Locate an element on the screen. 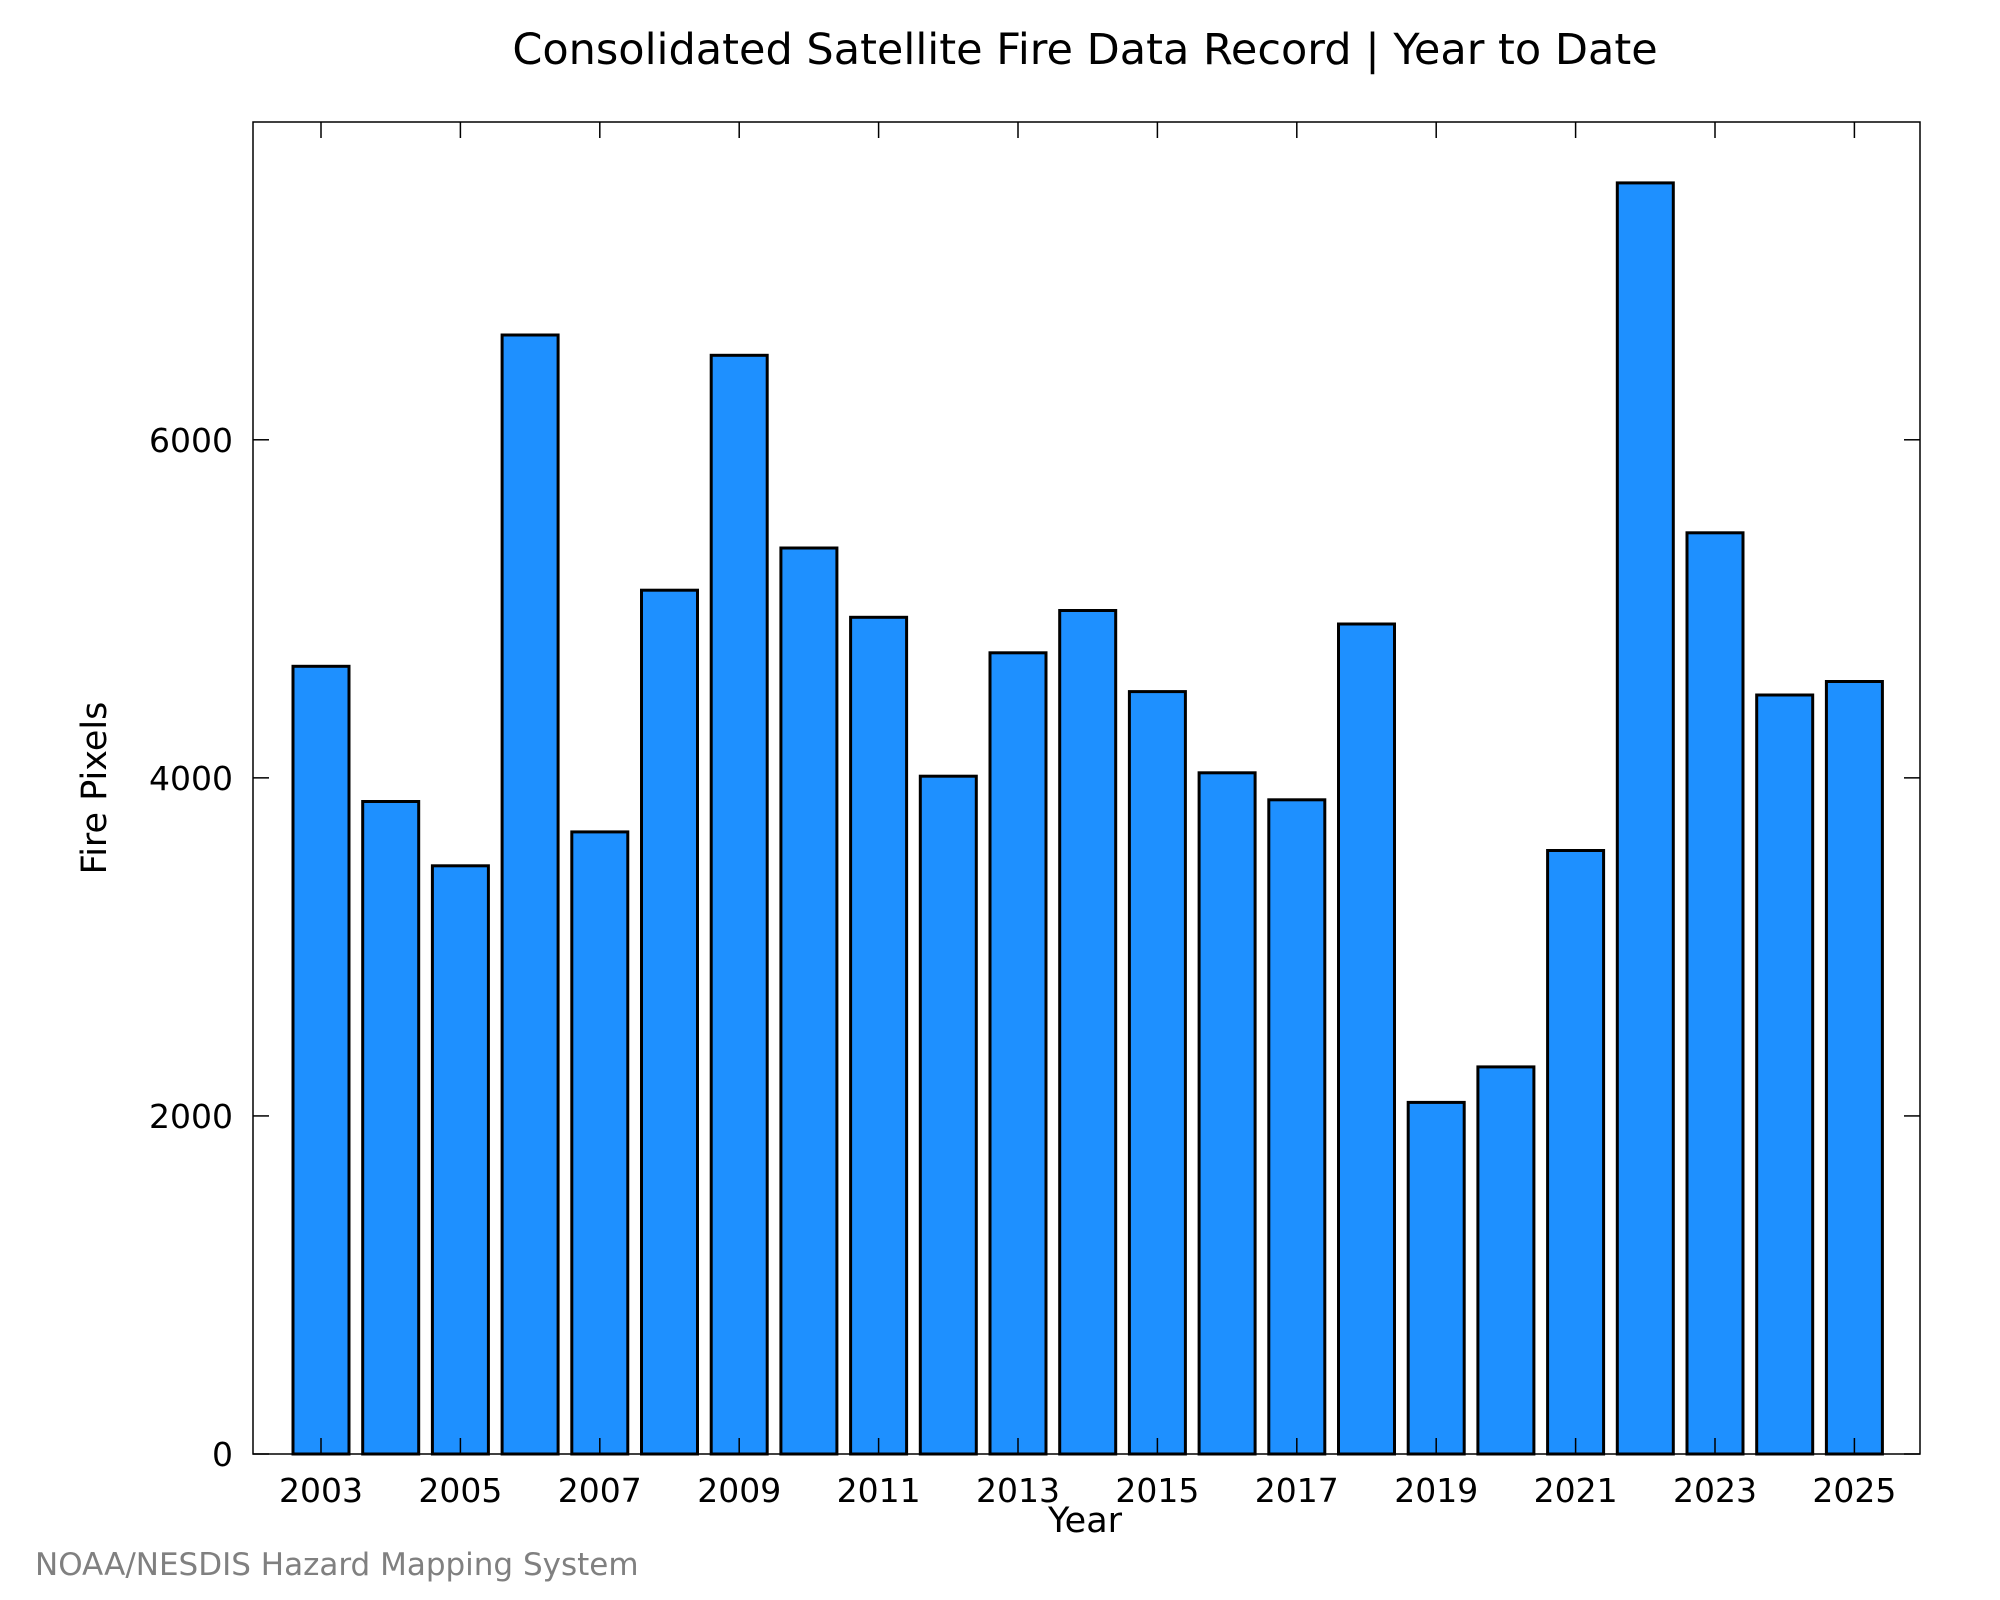 Image resolution: width=2000 pixels, height=1600 pixels. bar-2014 is located at coordinates (1088, 1032).